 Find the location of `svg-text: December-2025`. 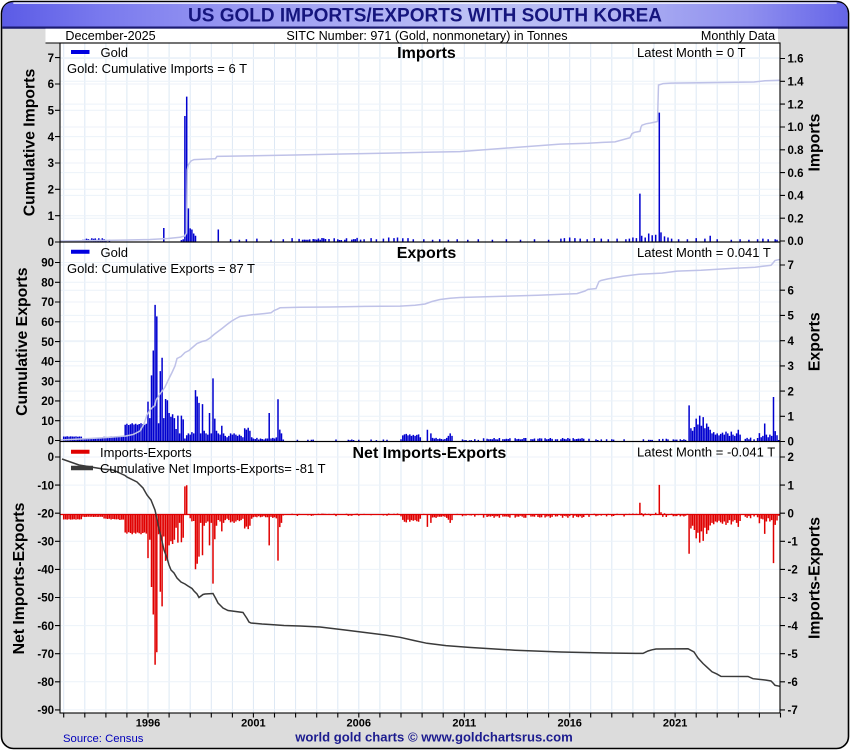

svg-text: December-2025 is located at coordinates (110, 36).